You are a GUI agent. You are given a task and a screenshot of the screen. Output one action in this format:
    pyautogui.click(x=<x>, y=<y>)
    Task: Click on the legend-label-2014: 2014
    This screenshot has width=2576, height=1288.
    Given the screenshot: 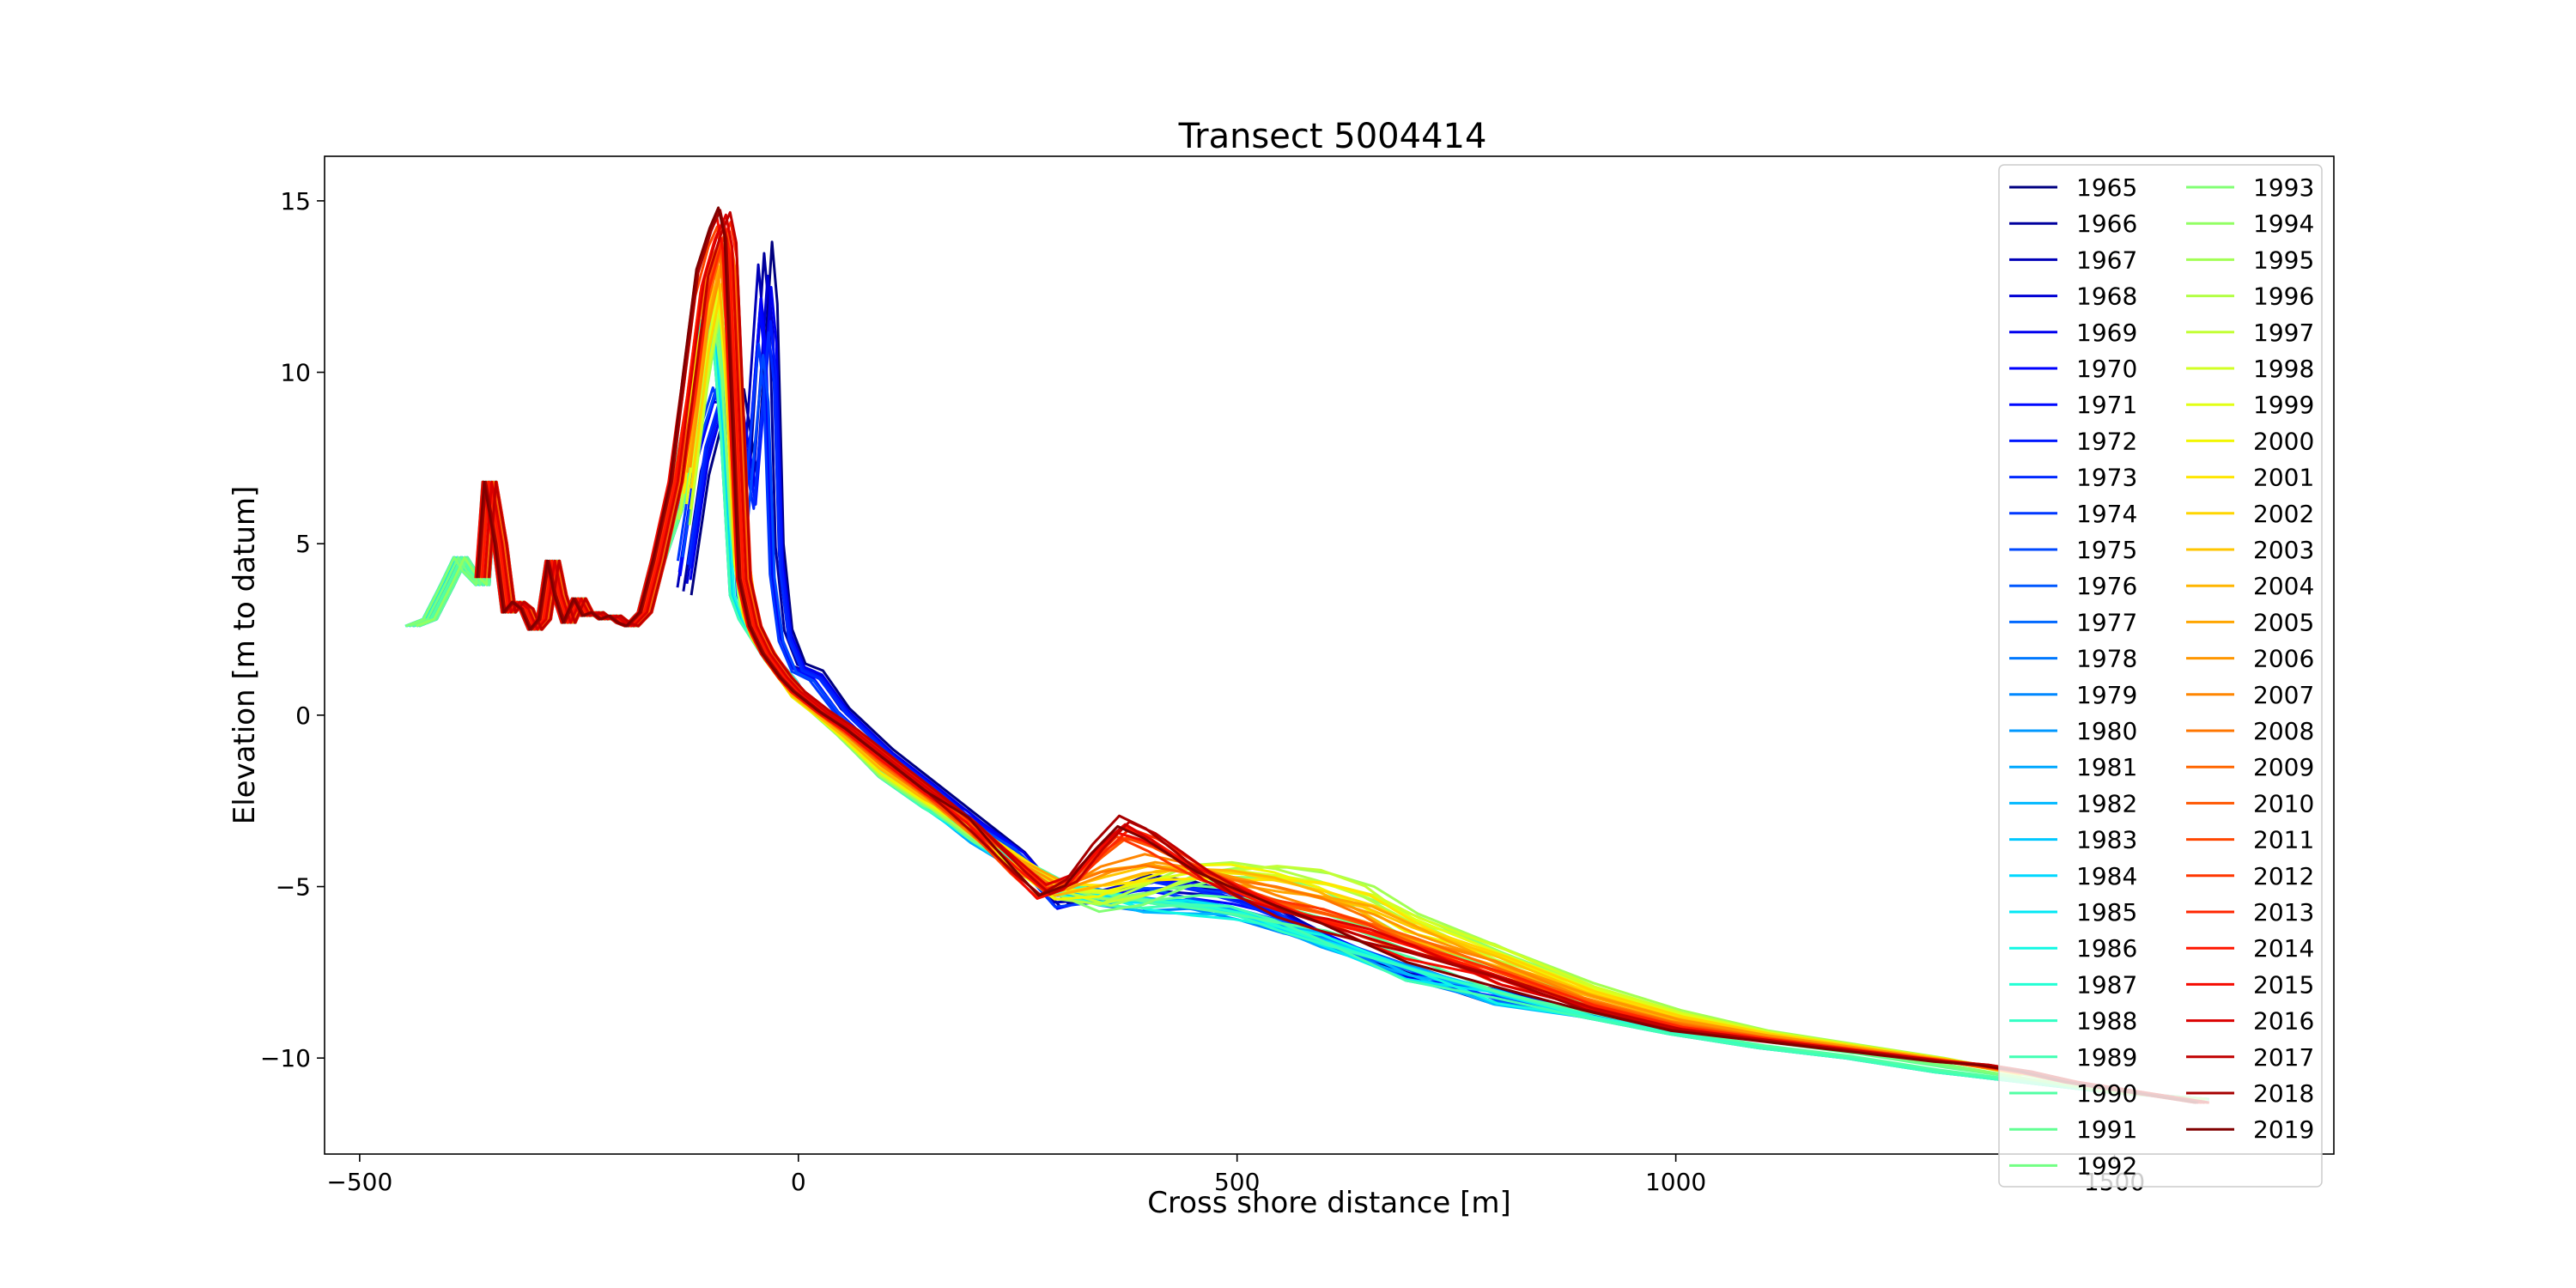 What is the action you would take?
    pyautogui.click(x=2283, y=948)
    